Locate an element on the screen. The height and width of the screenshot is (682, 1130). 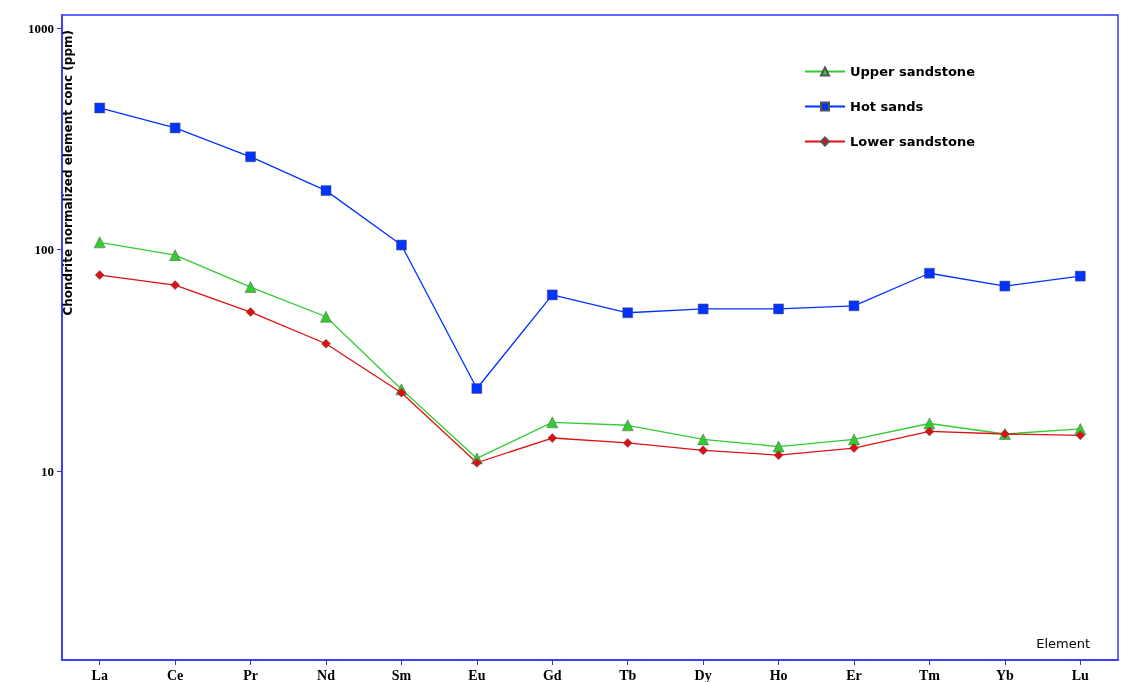
y-tick-label: 1000 is located at coordinates (41, 28).